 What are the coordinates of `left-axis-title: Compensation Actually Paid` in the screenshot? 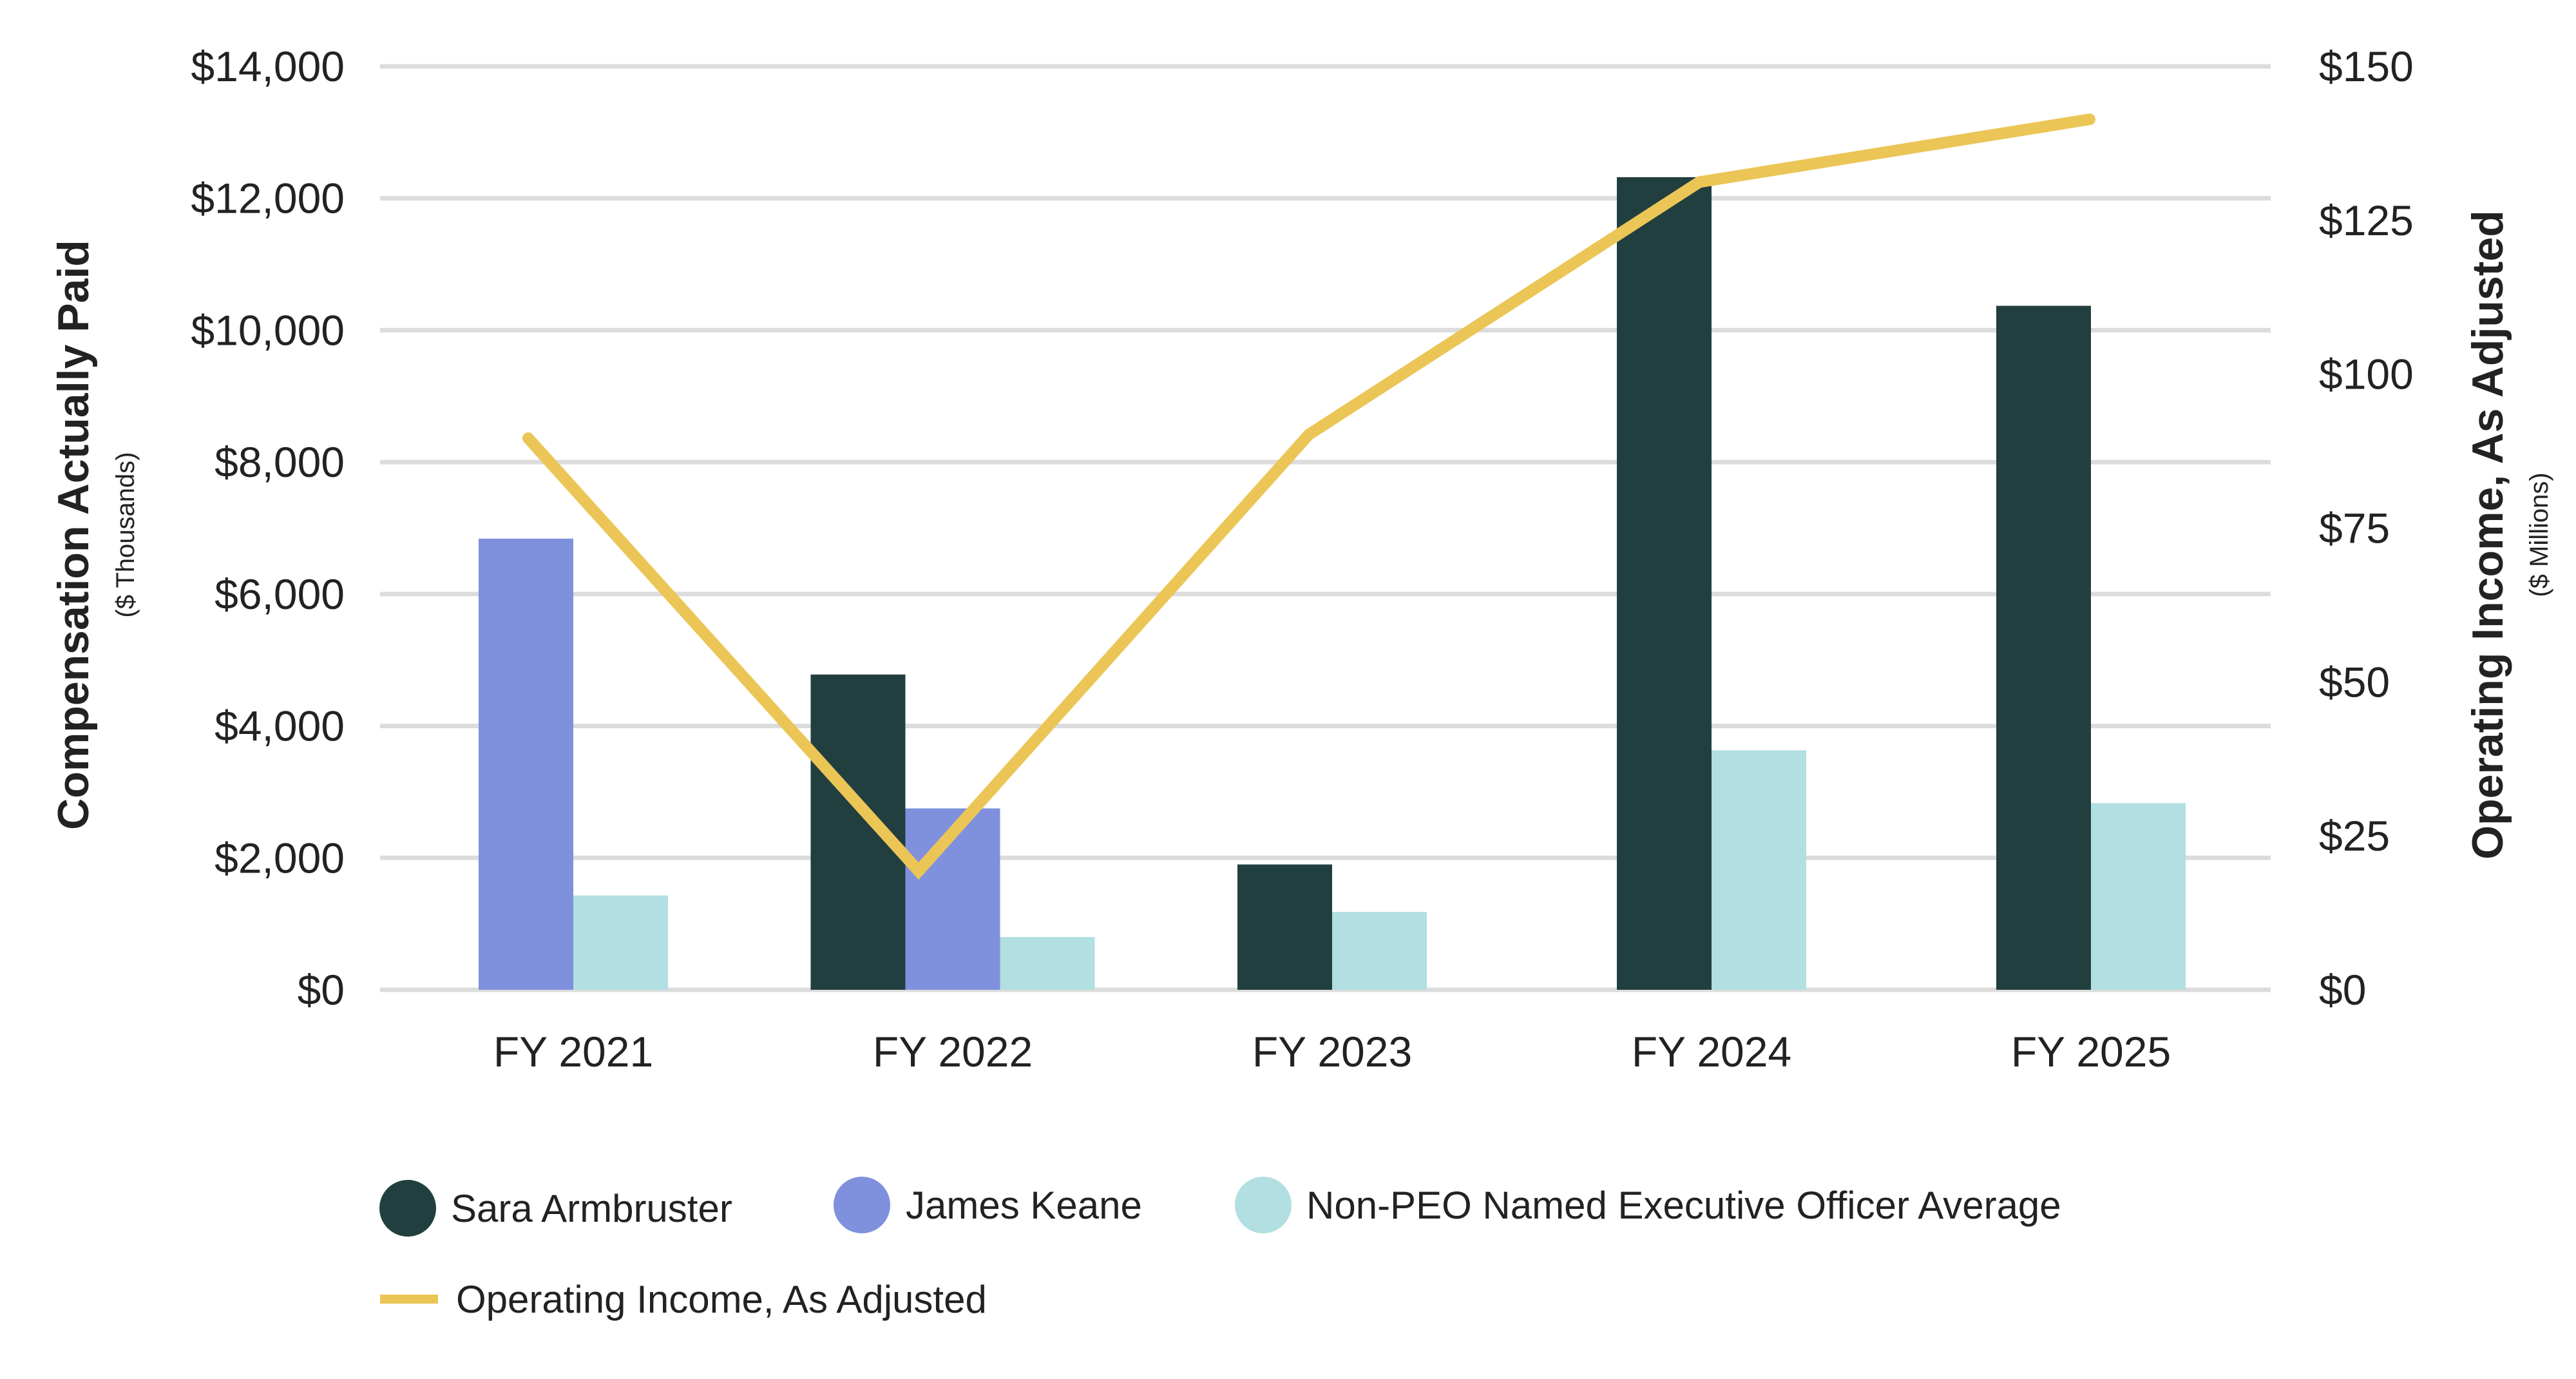 It's located at (73, 535).